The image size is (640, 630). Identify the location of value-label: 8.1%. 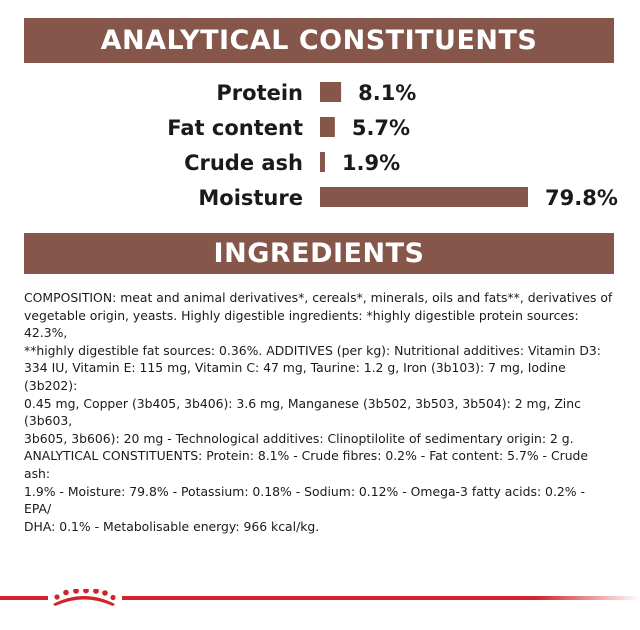
(387, 93).